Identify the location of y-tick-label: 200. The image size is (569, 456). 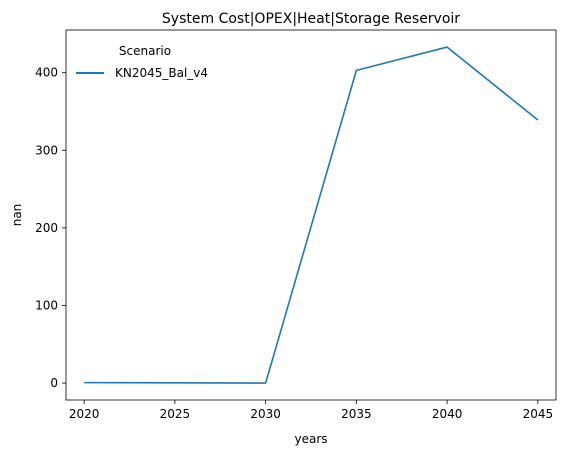
(46, 228).